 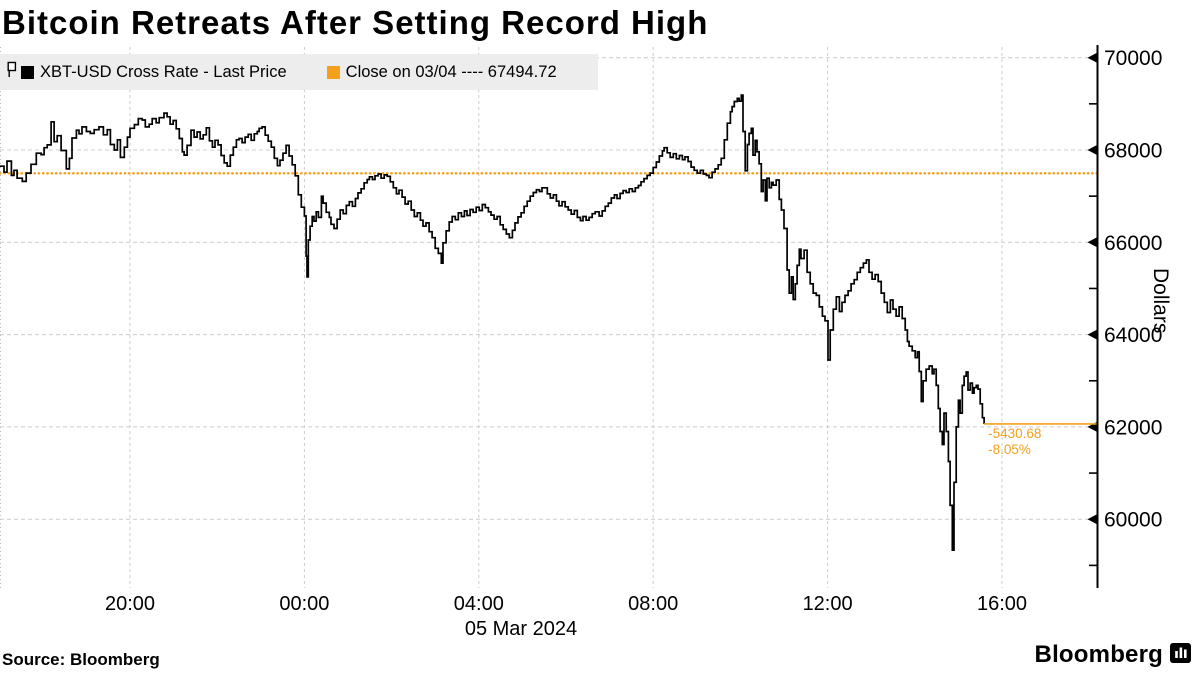 What do you see at coordinates (1015, 433) in the screenshot?
I see `change-value-label: -5430.68` at bounding box center [1015, 433].